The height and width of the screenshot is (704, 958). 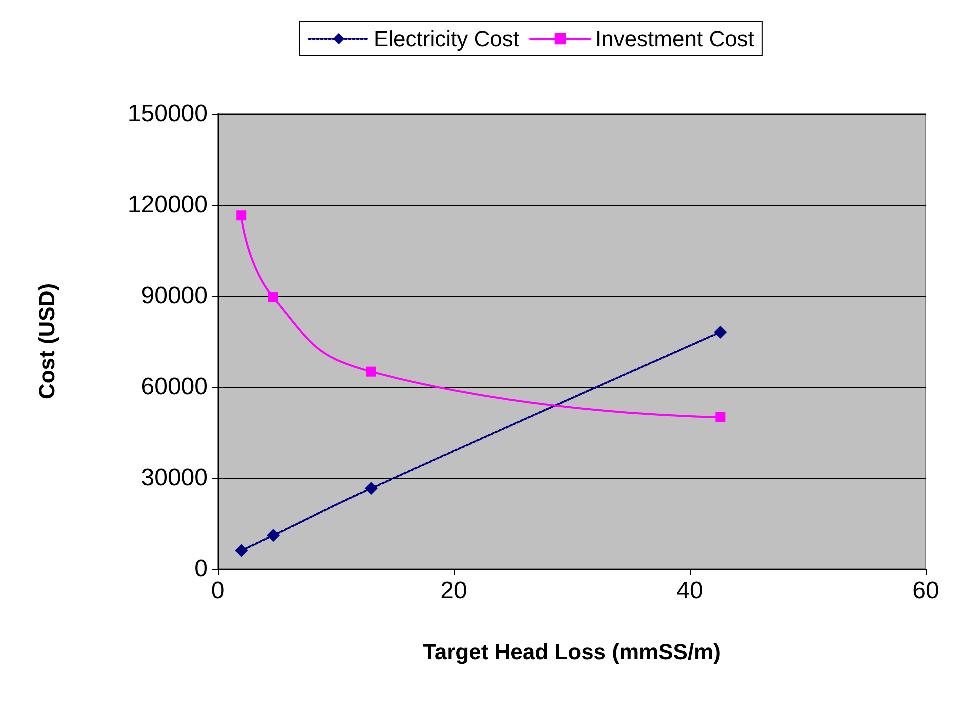 I want to click on x-tick-label: 0, so click(x=218, y=591).